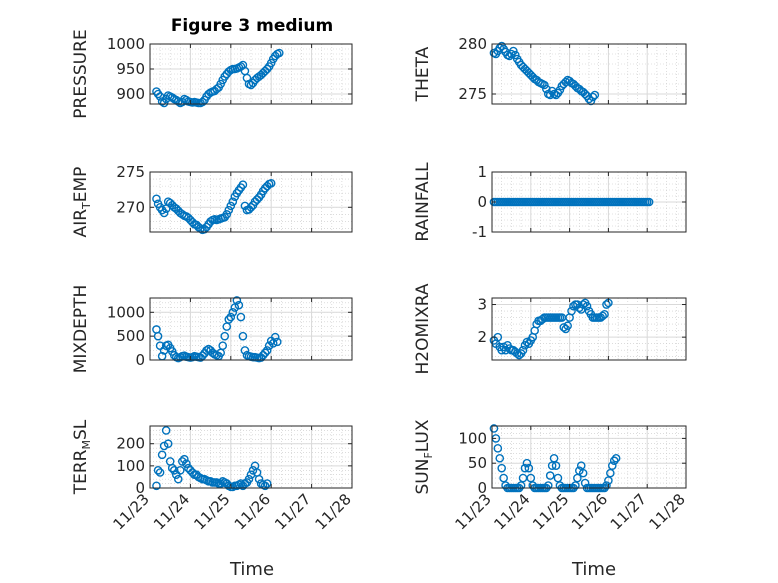 This screenshot has width=778, height=583. Describe the element at coordinates (130, 94) in the screenshot. I see `y-tick-label: 900` at that location.